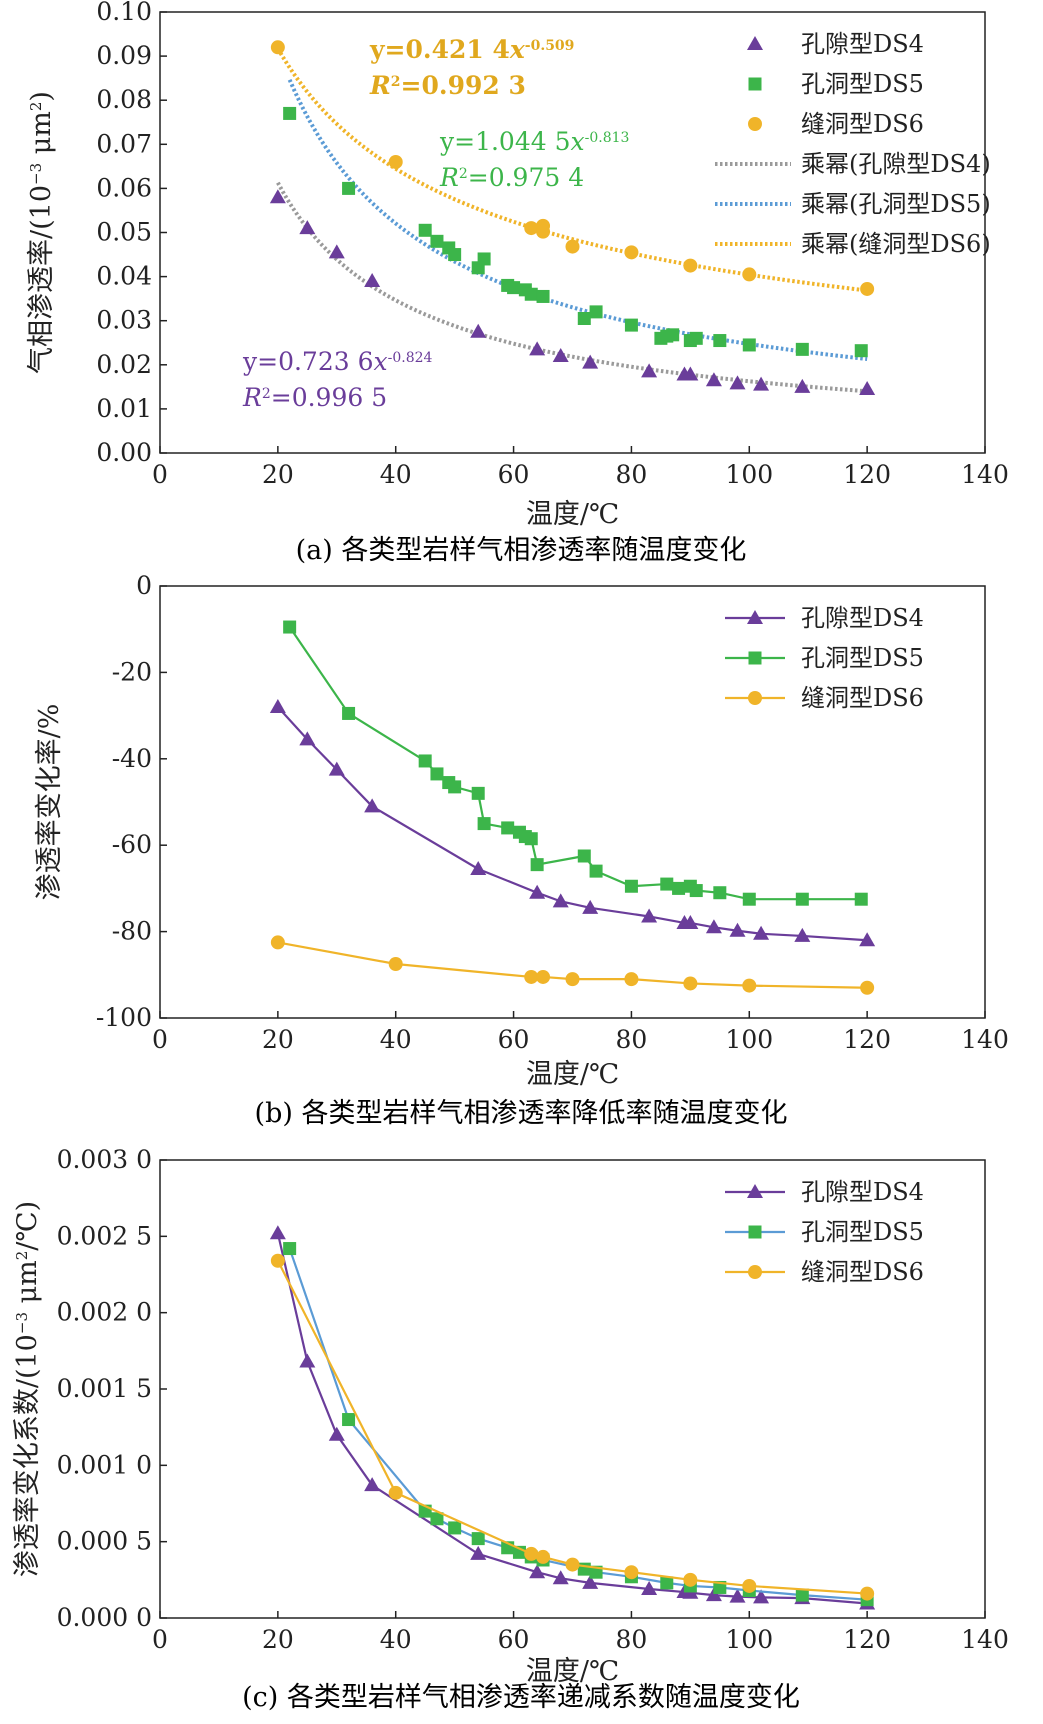  Describe the element at coordinates (132, 671) in the screenshot. I see `y-tick-label: -20` at that location.